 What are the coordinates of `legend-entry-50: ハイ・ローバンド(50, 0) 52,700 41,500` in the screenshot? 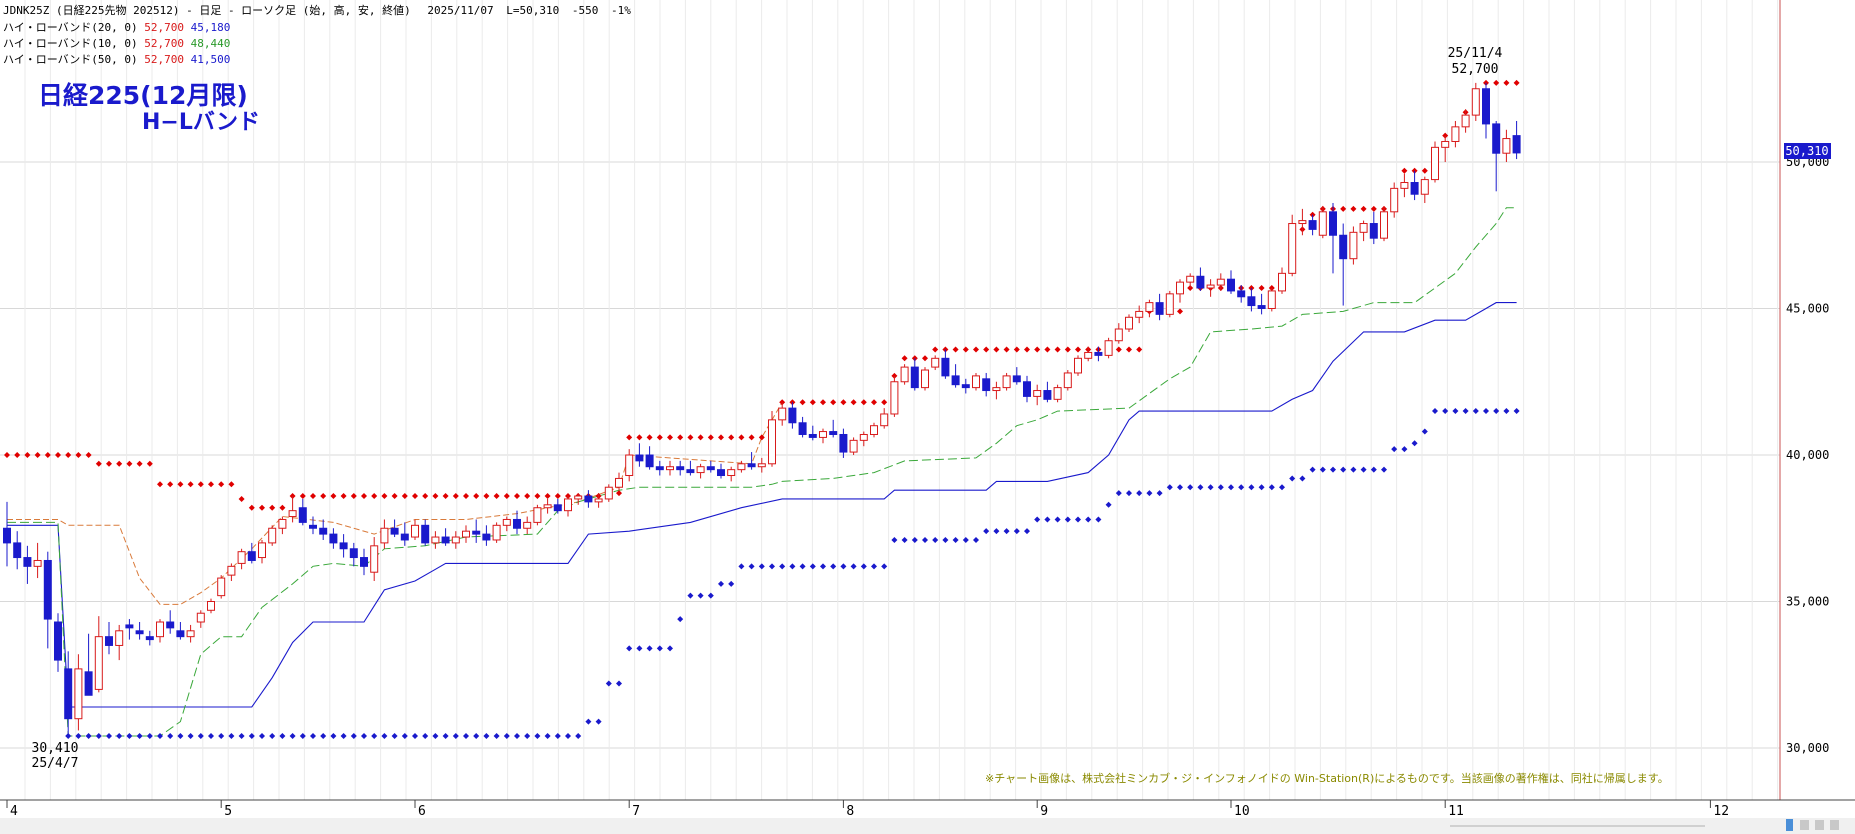 It's located at (116, 59).